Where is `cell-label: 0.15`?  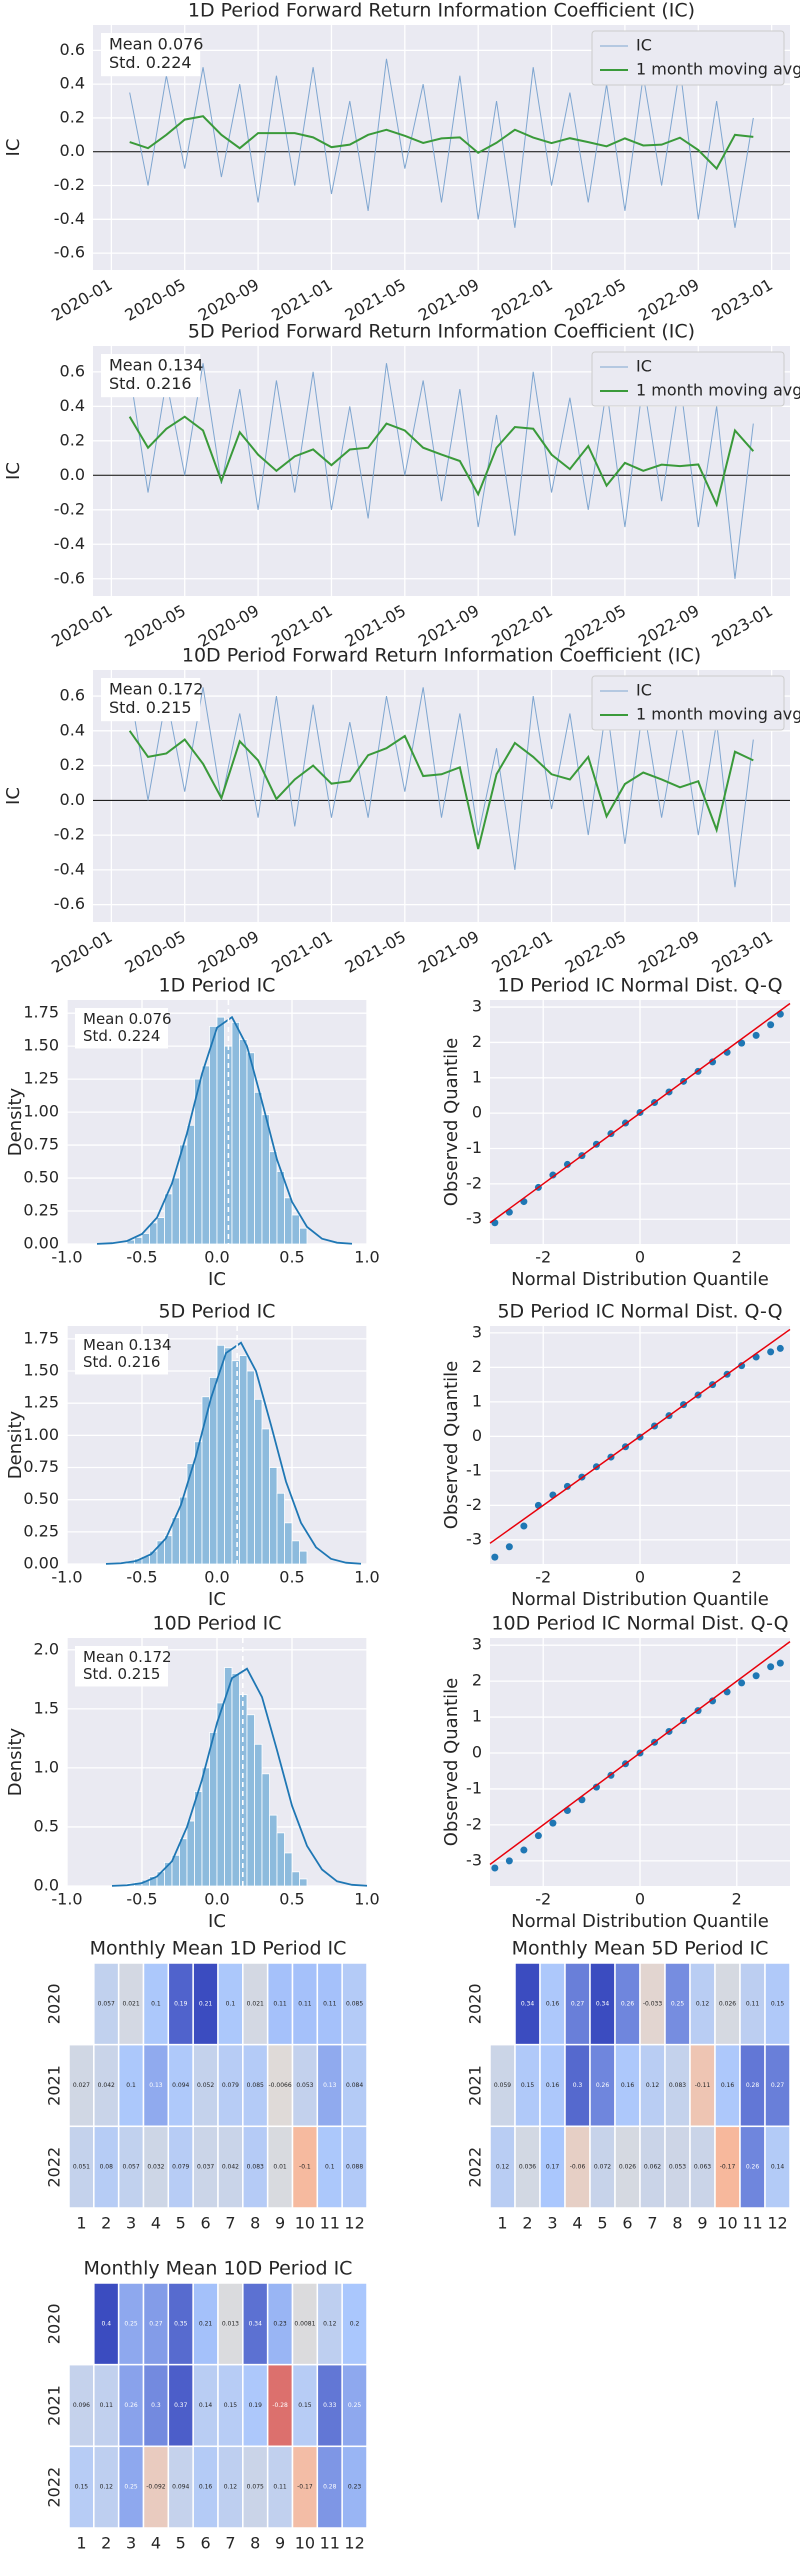 cell-label: 0.15 is located at coordinates (82, 2487).